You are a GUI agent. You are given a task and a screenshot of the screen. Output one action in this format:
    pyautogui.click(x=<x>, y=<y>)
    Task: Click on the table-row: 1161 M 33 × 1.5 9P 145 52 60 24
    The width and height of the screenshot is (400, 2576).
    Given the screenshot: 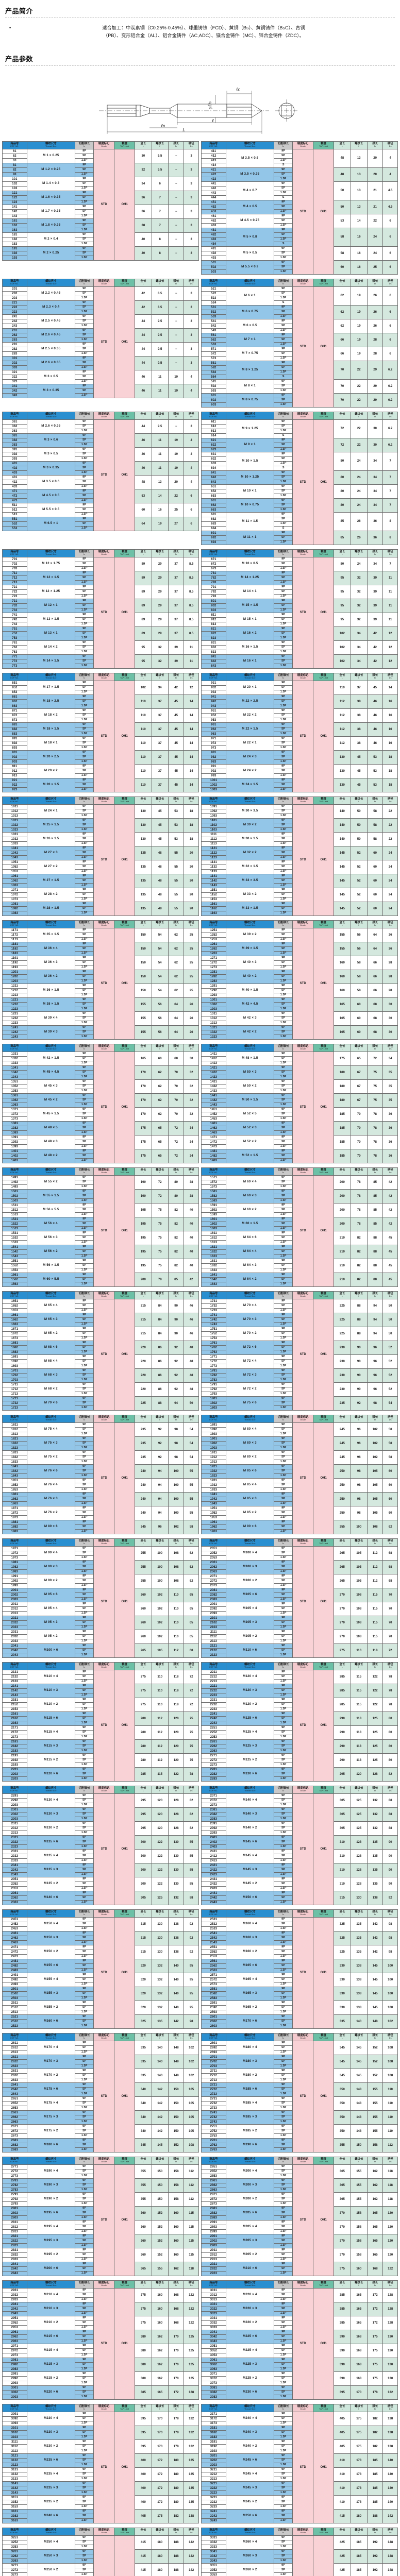 What is the action you would take?
    pyautogui.click(x=299, y=908)
    